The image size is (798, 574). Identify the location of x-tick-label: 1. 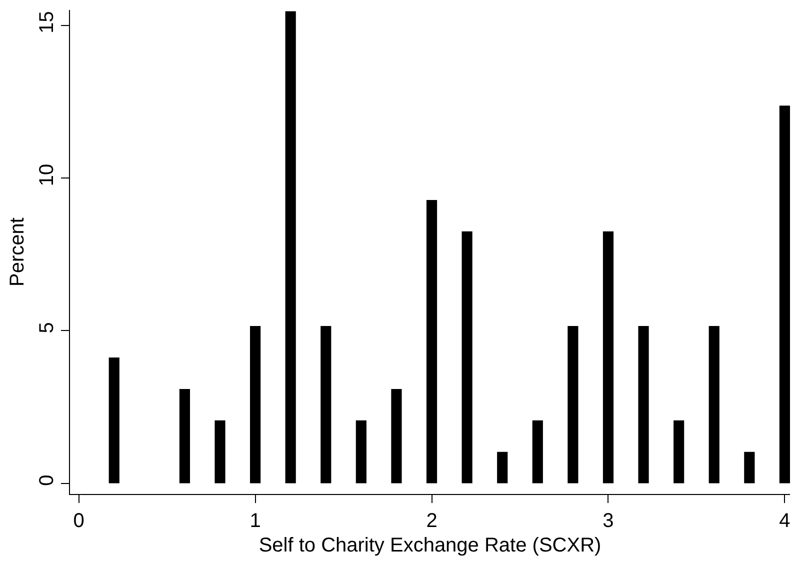
(255, 521).